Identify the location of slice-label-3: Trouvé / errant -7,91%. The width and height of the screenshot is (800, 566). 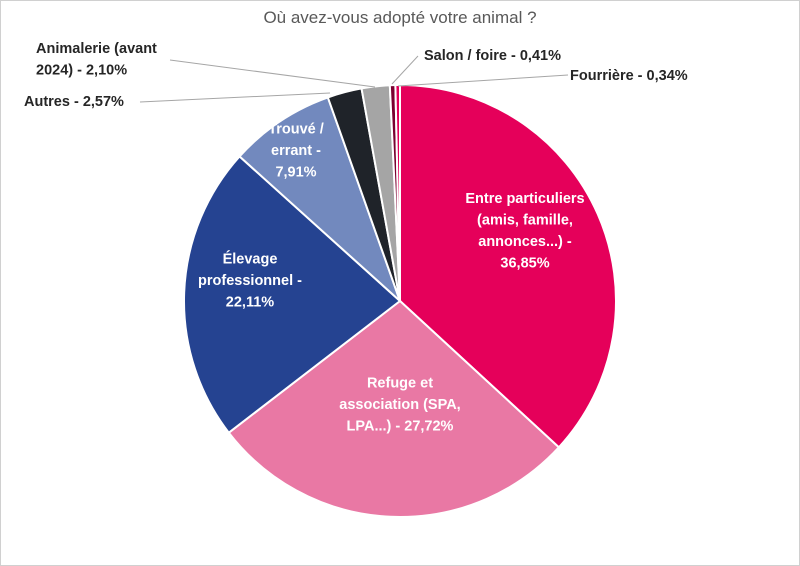
(296, 151).